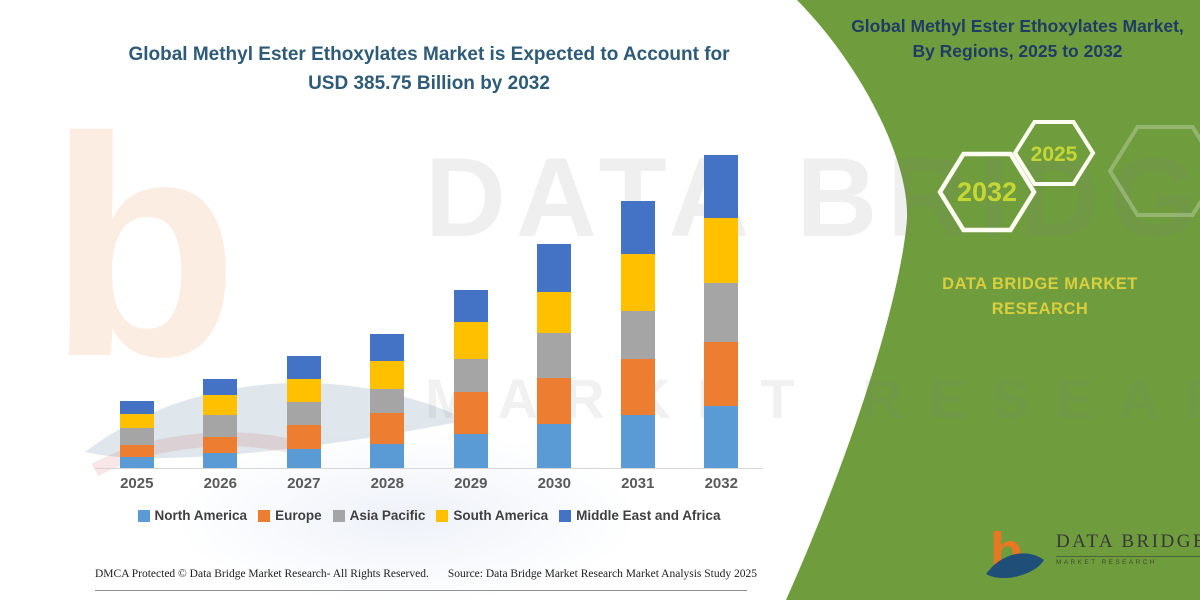 The image size is (1200, 600). I want to click on logo-tagline: MARKET RESEARCH, so click(1106, 562).